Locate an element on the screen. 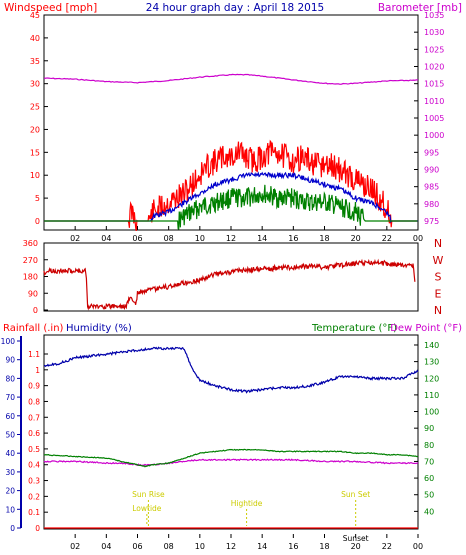  rain-y-tick-label: 0.2 is located at coordinates (34, 496).